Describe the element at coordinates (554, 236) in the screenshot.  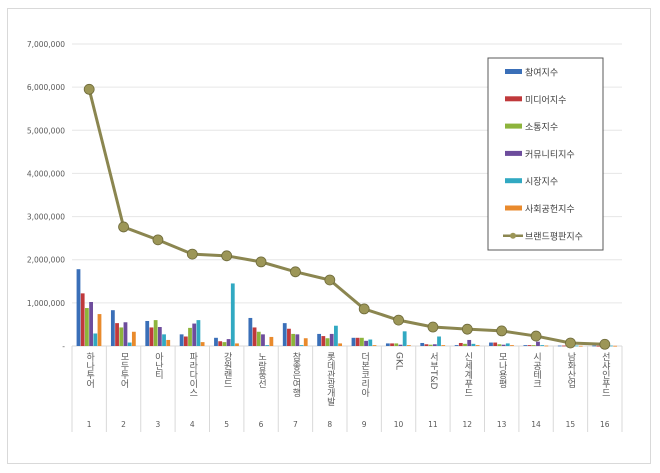
I see `legend-label: 브랜드평판지수` at that location.